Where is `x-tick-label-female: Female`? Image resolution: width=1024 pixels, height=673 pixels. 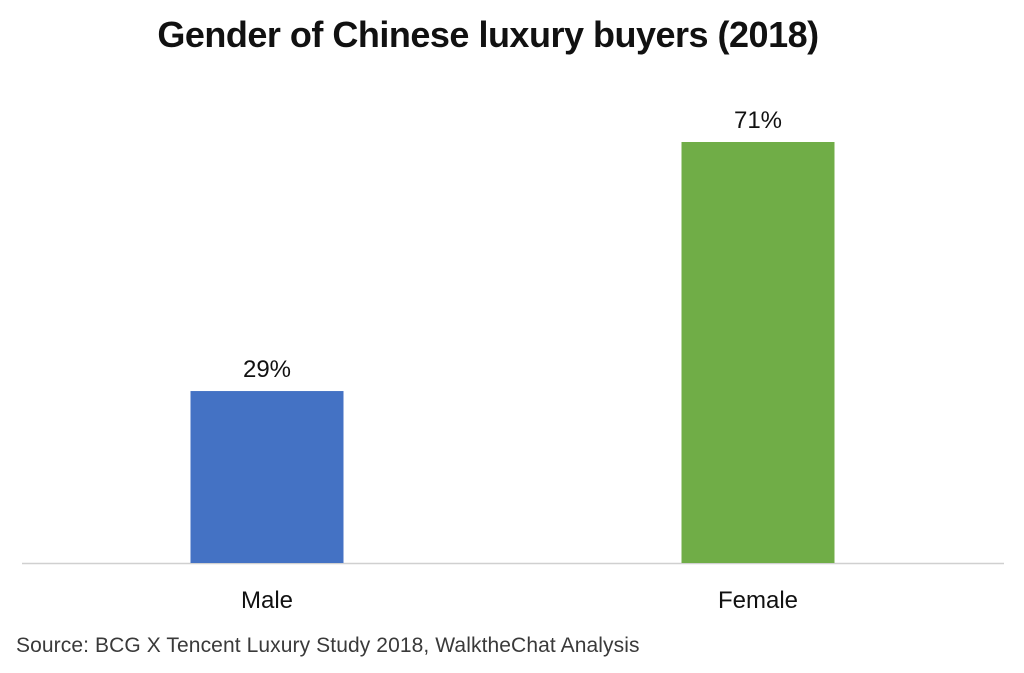
x-tick-label-female: Female is located at coordinates (758, 600).